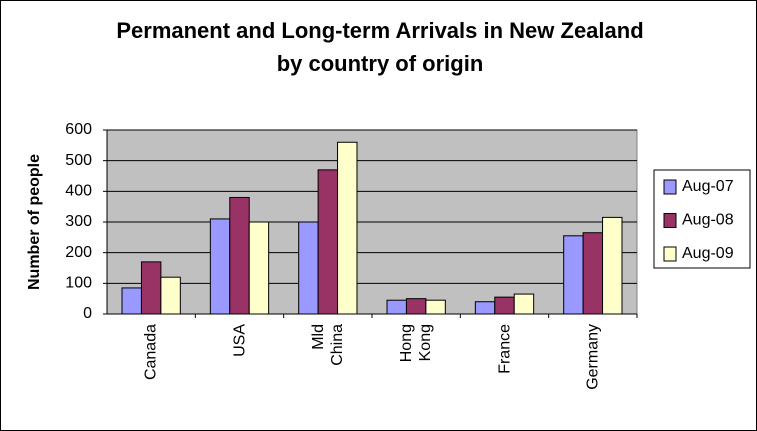 The width and height of the screenshot is (757, 431). I want to click on x-tick-label: Germany, so click(593, 357).